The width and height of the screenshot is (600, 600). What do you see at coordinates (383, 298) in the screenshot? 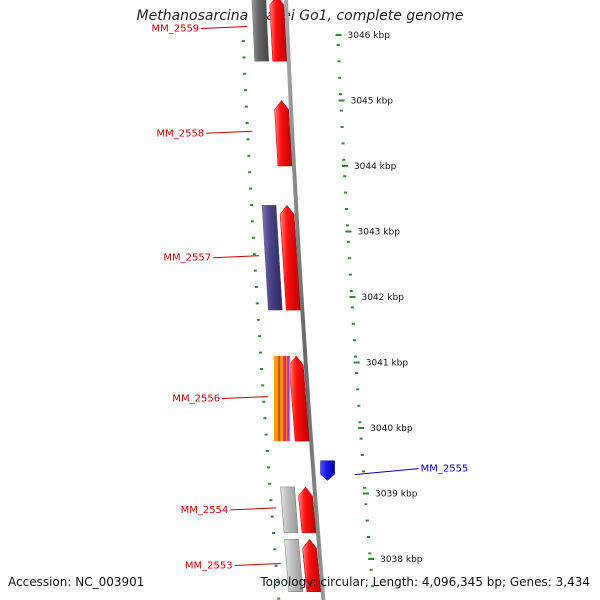
I see `scale-tick-label: 3042 kbp` at bounding box center [383, 298].